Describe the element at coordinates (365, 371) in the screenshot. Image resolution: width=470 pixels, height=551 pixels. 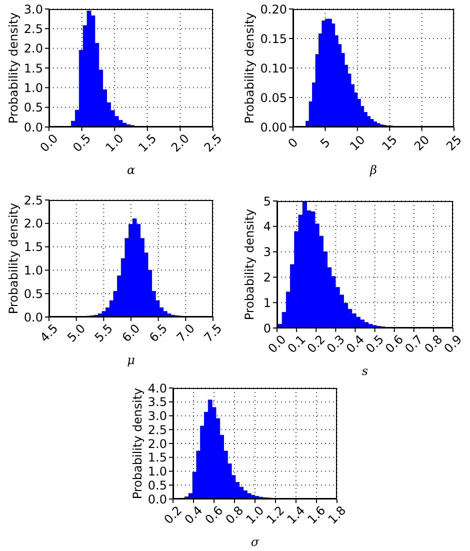
I see `x-axis-title: s` at that location.